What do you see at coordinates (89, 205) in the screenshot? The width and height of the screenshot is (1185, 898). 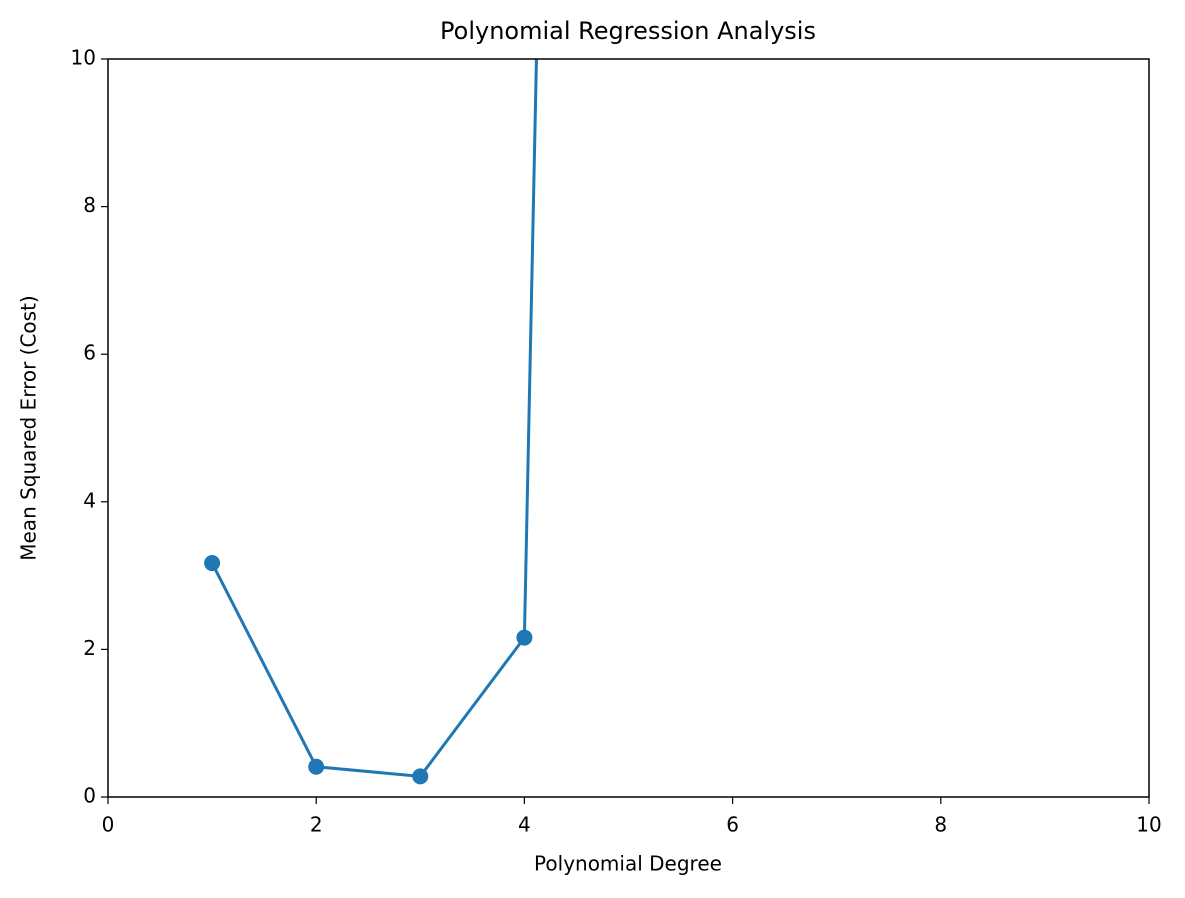 I see `y-tick-label: 8` at bounding box center [89, 205].